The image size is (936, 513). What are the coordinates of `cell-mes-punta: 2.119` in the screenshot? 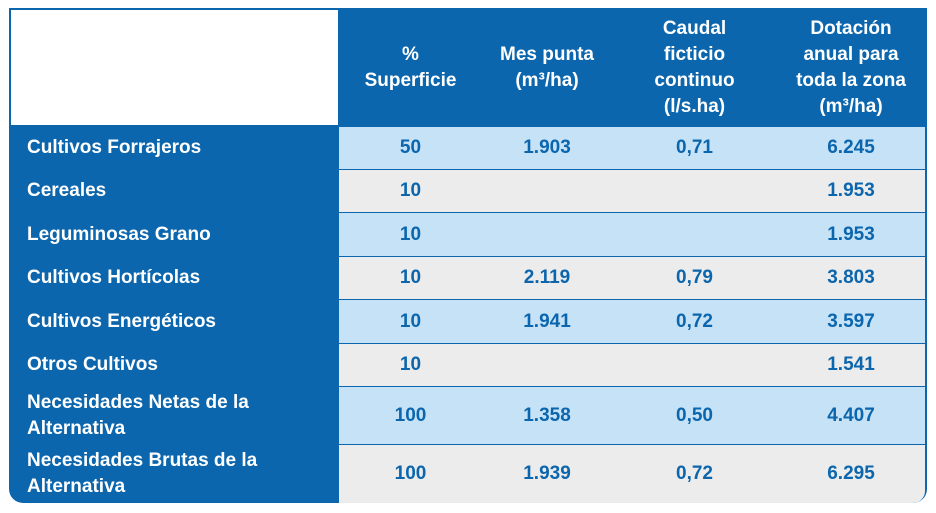 It's located at (547, 277).